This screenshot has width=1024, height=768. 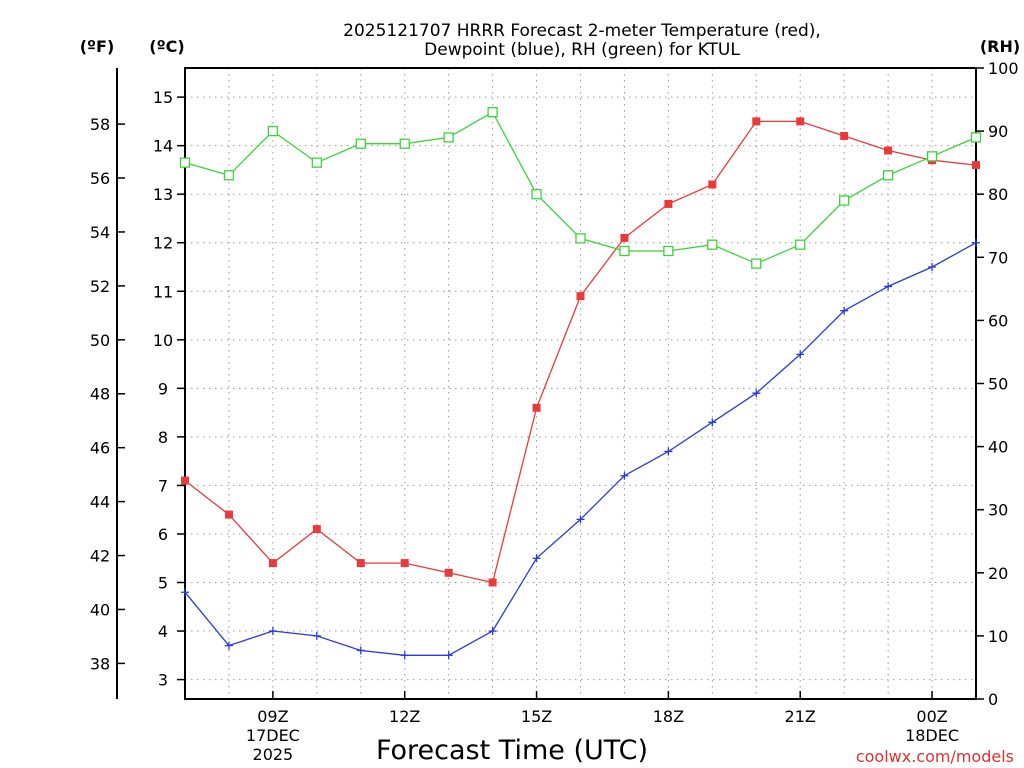 I want to click on unit-fahrenheit-label: (ºF), so click(x=97, y=46).